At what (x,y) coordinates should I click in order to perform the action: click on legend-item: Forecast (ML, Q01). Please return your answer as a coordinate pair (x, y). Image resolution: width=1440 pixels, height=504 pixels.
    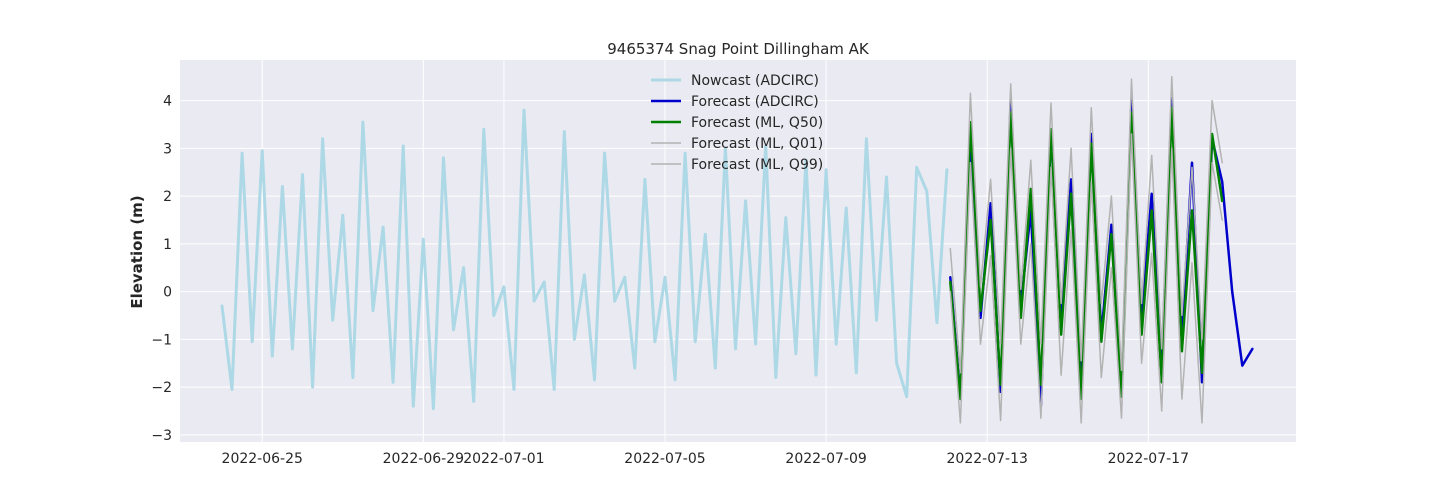
    Looking at the image, I should click on (737, 144).